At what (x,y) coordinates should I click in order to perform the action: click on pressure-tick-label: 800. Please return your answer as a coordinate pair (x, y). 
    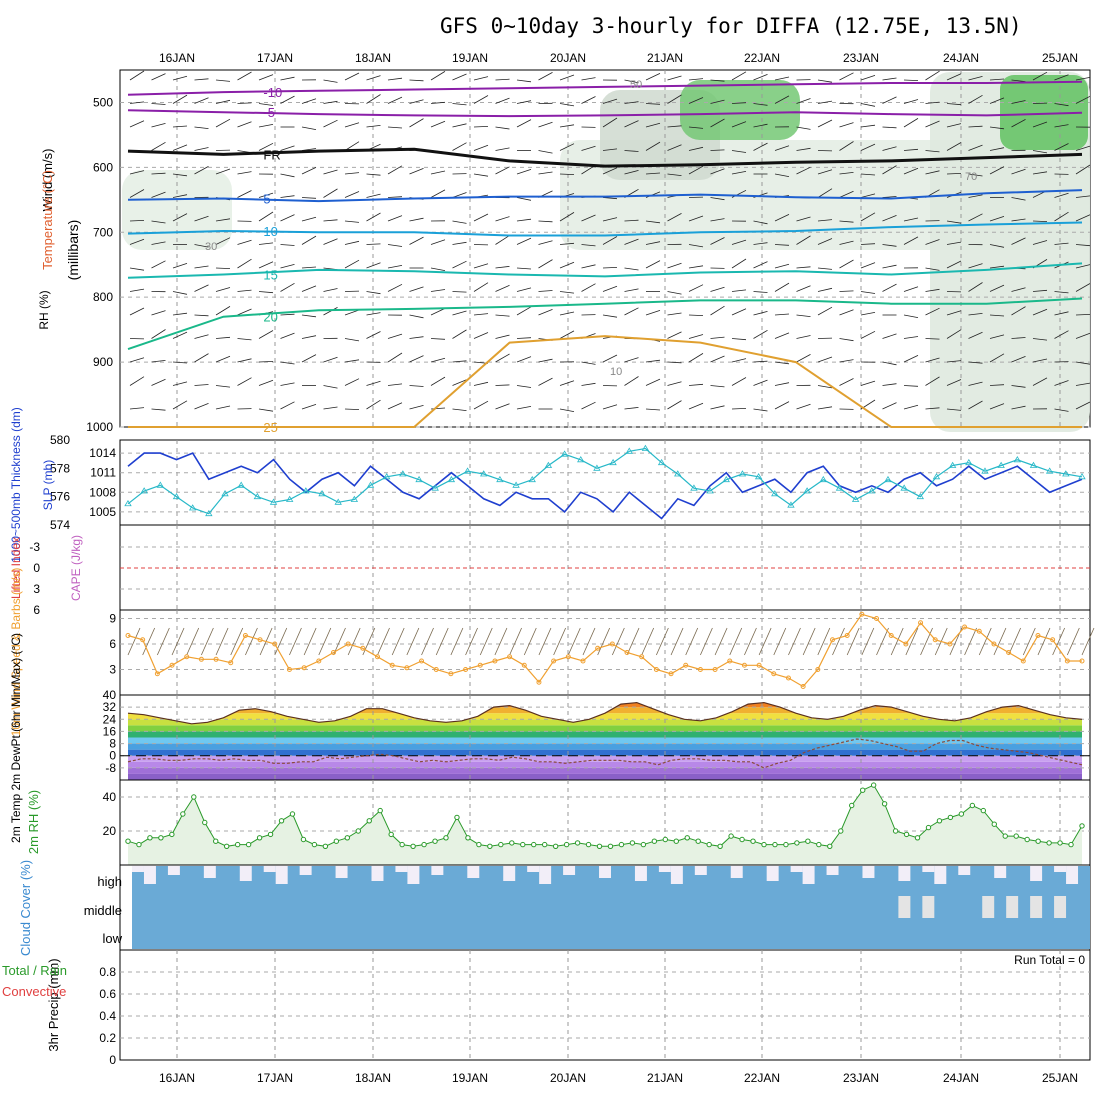
    Looking at the image, I should click on (103, 297).